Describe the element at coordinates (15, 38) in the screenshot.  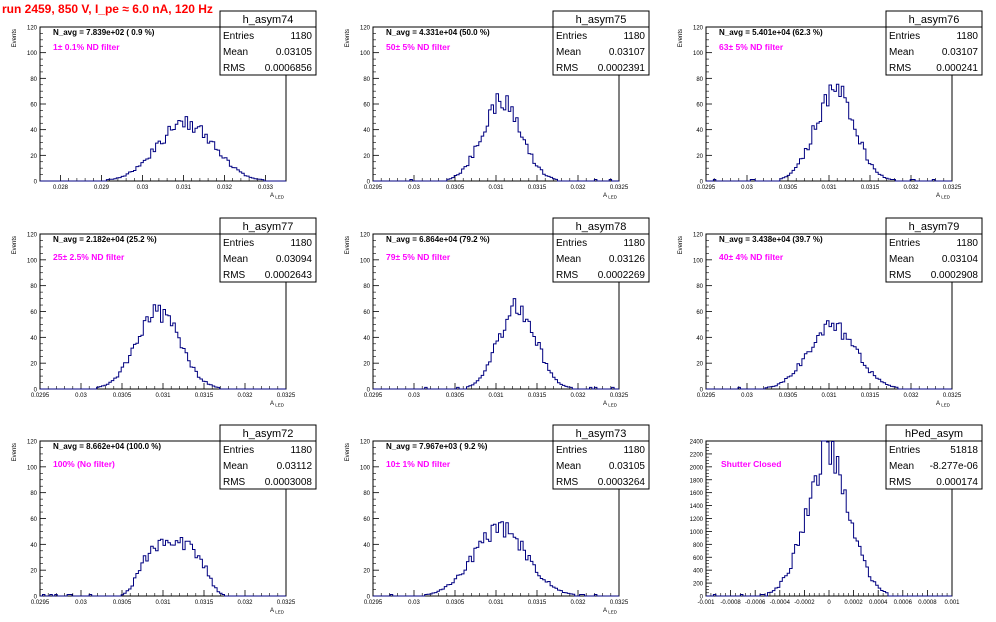
I see `h_asym74-ylabel: Events` at that location.